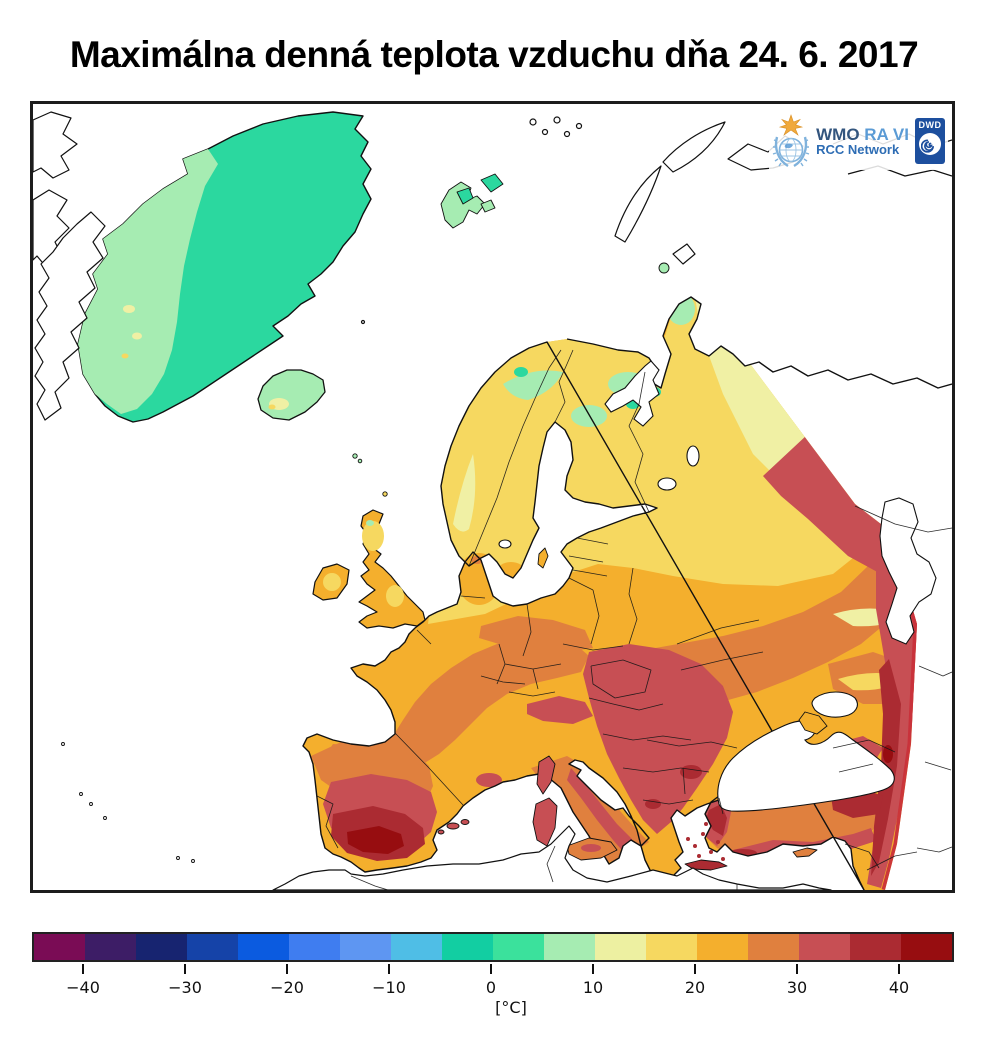 The image size is (988, 1063). Describe the element at coordinates (593, 987) in the screenshot. I see `colorbar-label-10: 10` at that location.